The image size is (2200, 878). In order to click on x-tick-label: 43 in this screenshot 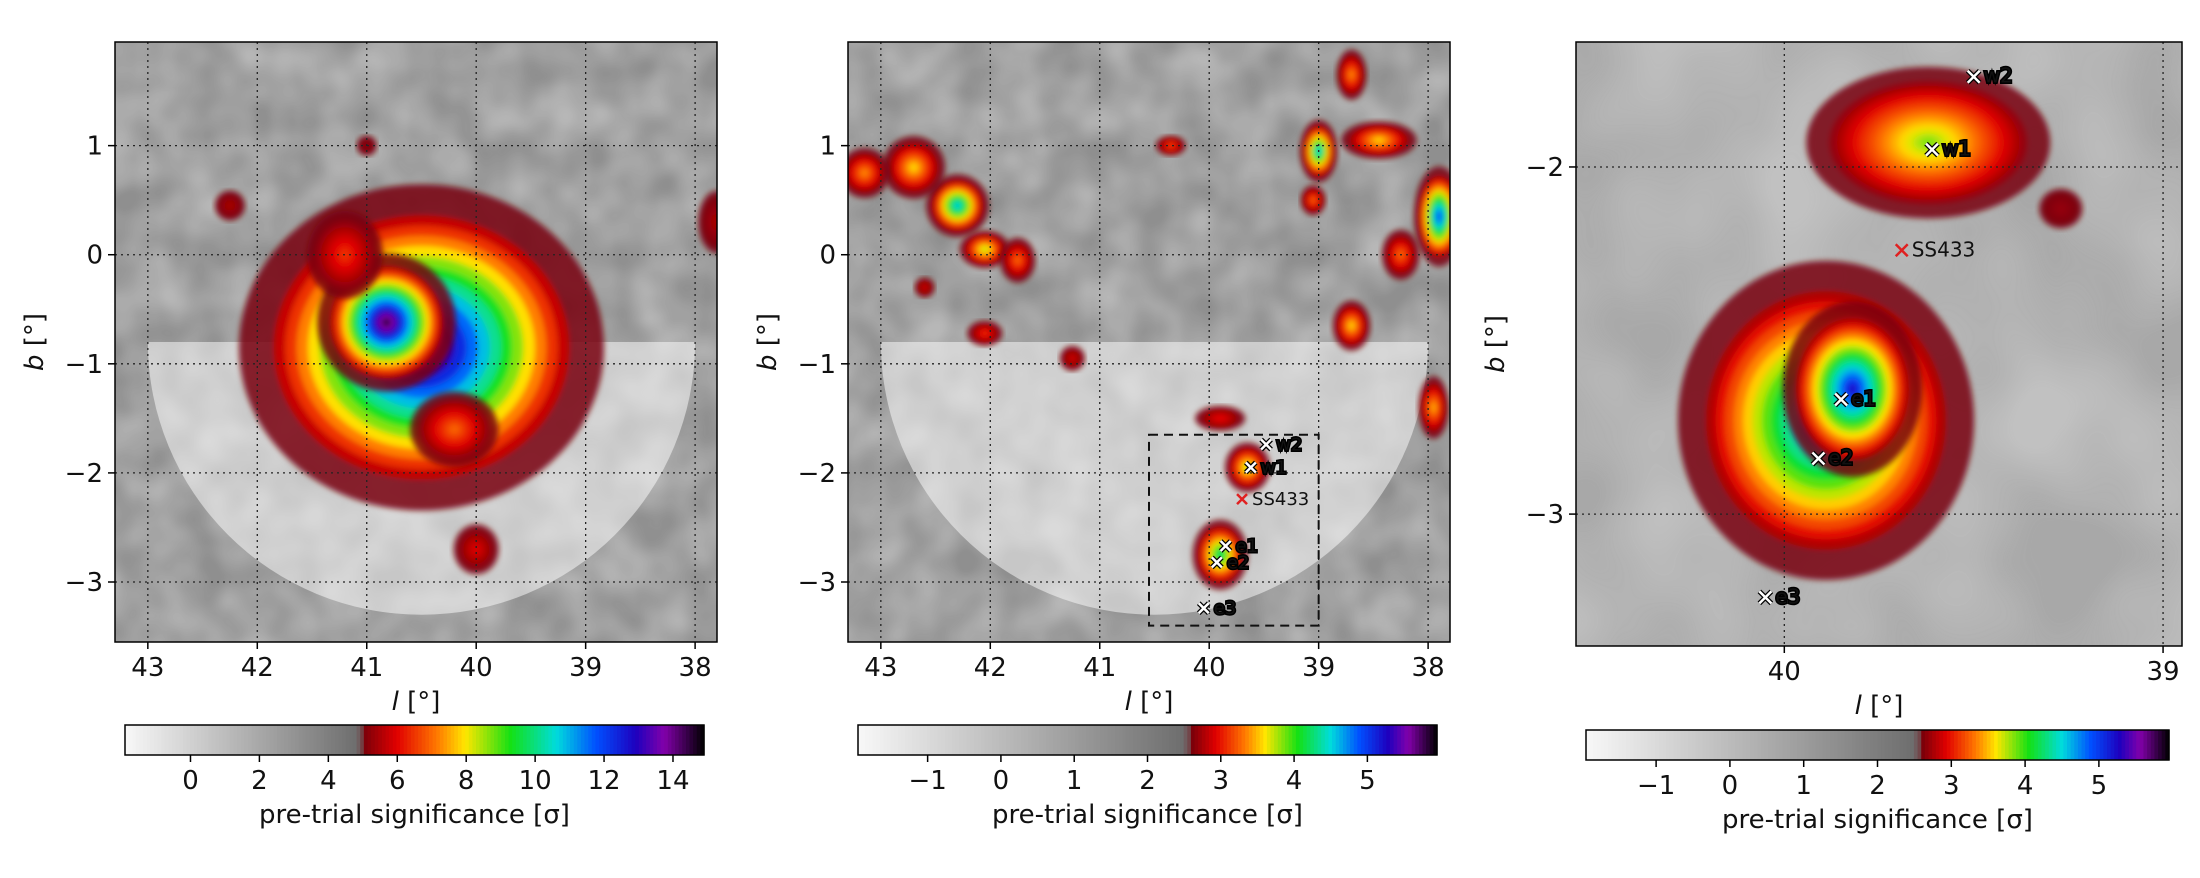, I will do `click(147, 668)`.